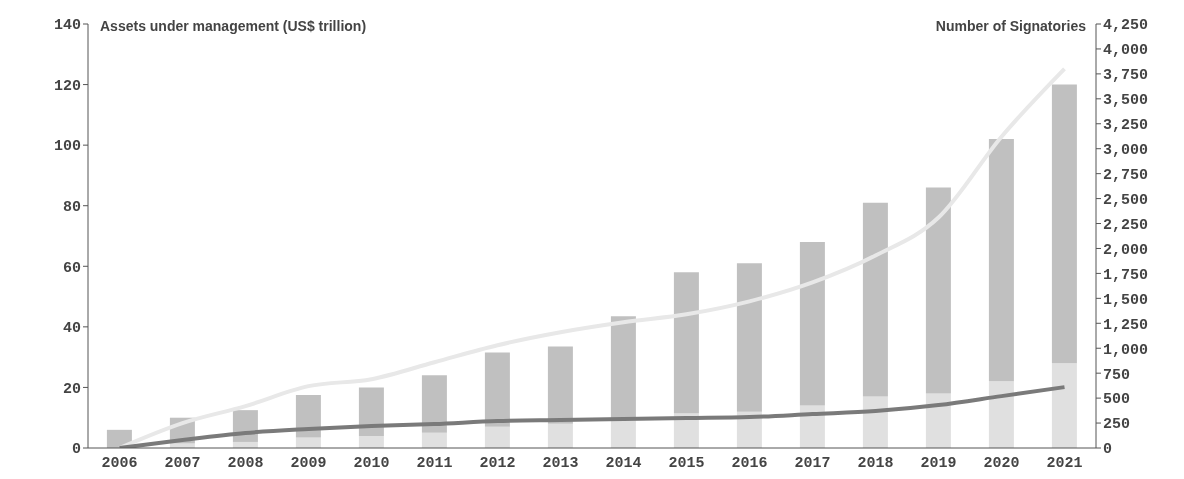 The width and height of the screenshot is (1184, 479). I want to click on y2-tick-label: 3,500, so click(1126, 101).